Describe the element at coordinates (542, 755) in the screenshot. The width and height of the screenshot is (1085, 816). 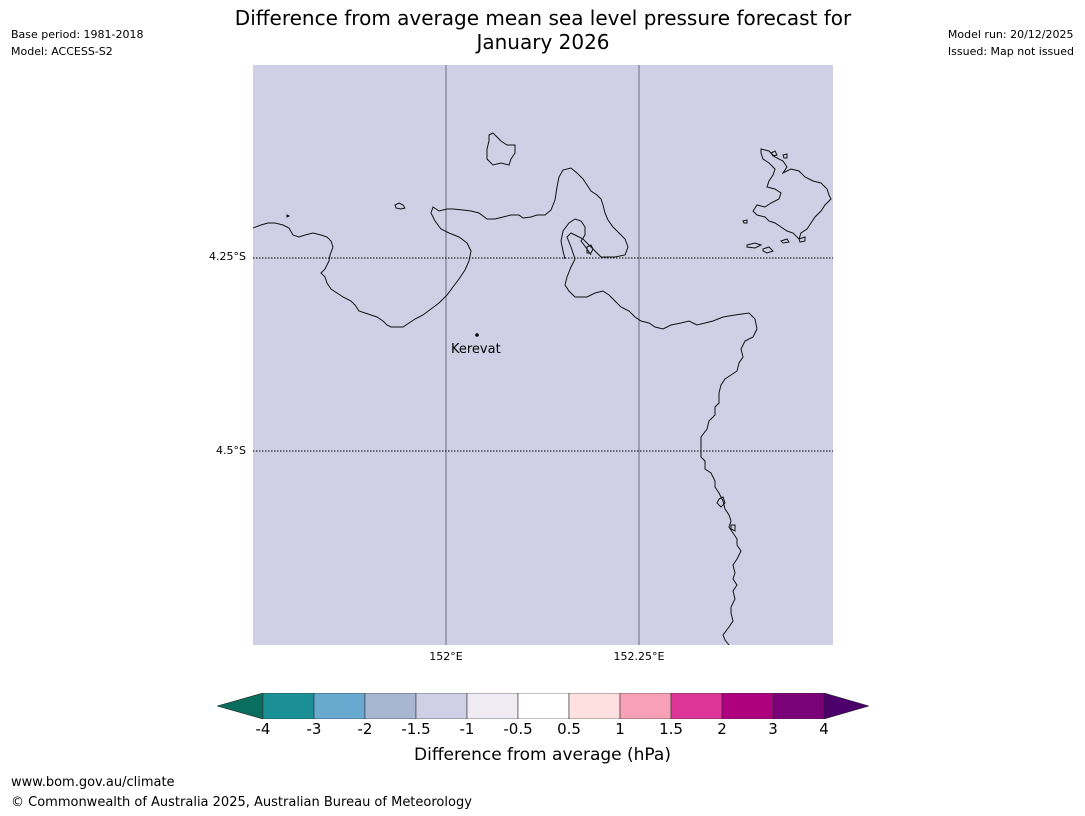
I see `colorbar-title: Difference from average (hPa)` at that location.